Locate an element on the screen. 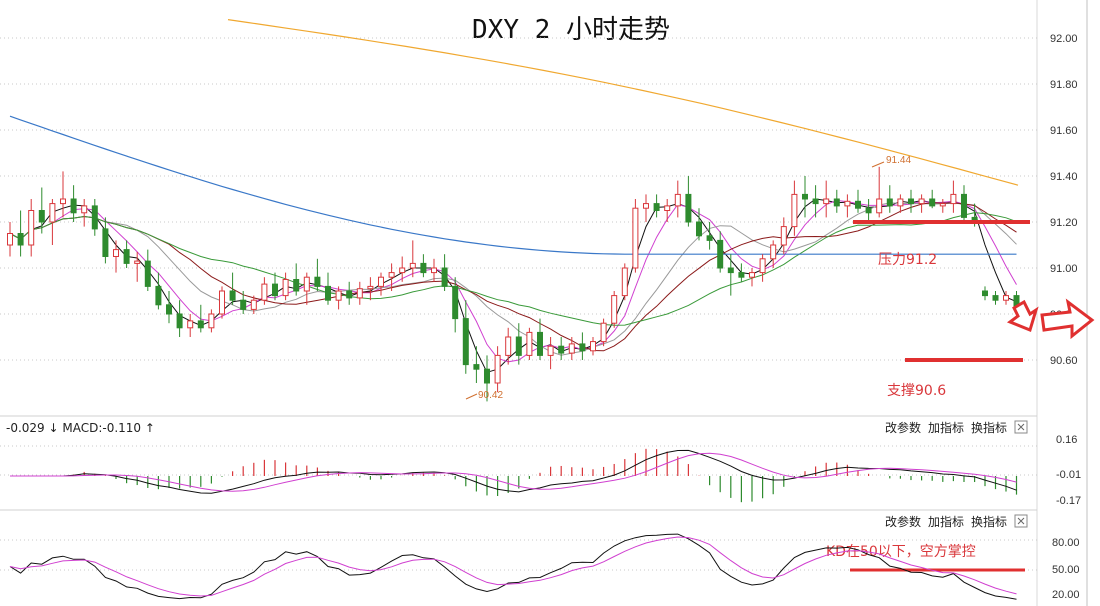 The width and height of the screenshot is (1100, 606). kd-button-add: 加指标 is located at coordinates (946, 521).